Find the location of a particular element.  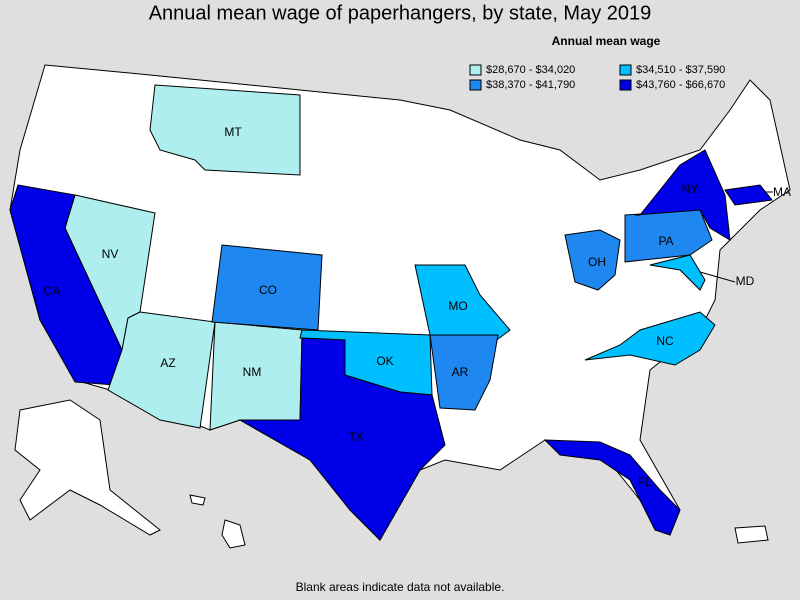

state-label: TX is located at coordinates (355, 437).